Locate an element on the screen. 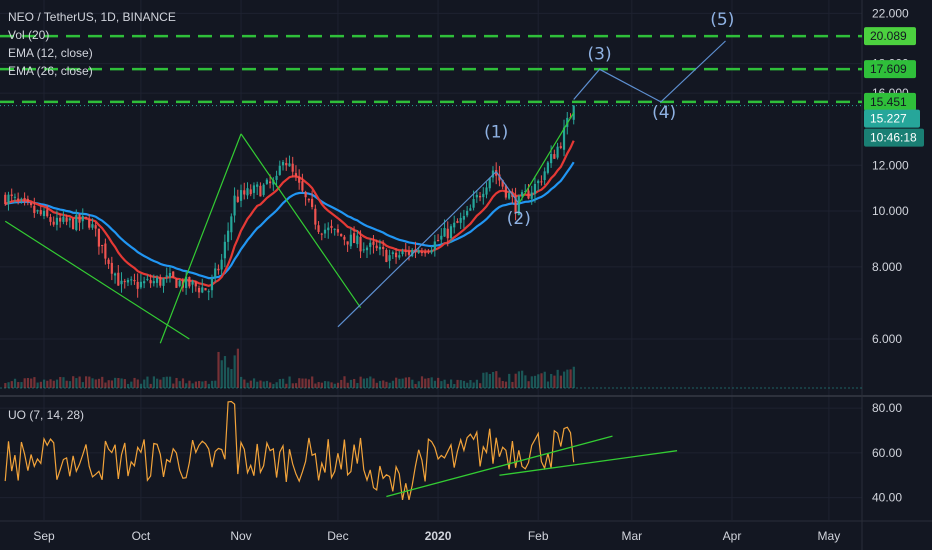  wave-label-5: (5) is located at coordinates (722, 20).